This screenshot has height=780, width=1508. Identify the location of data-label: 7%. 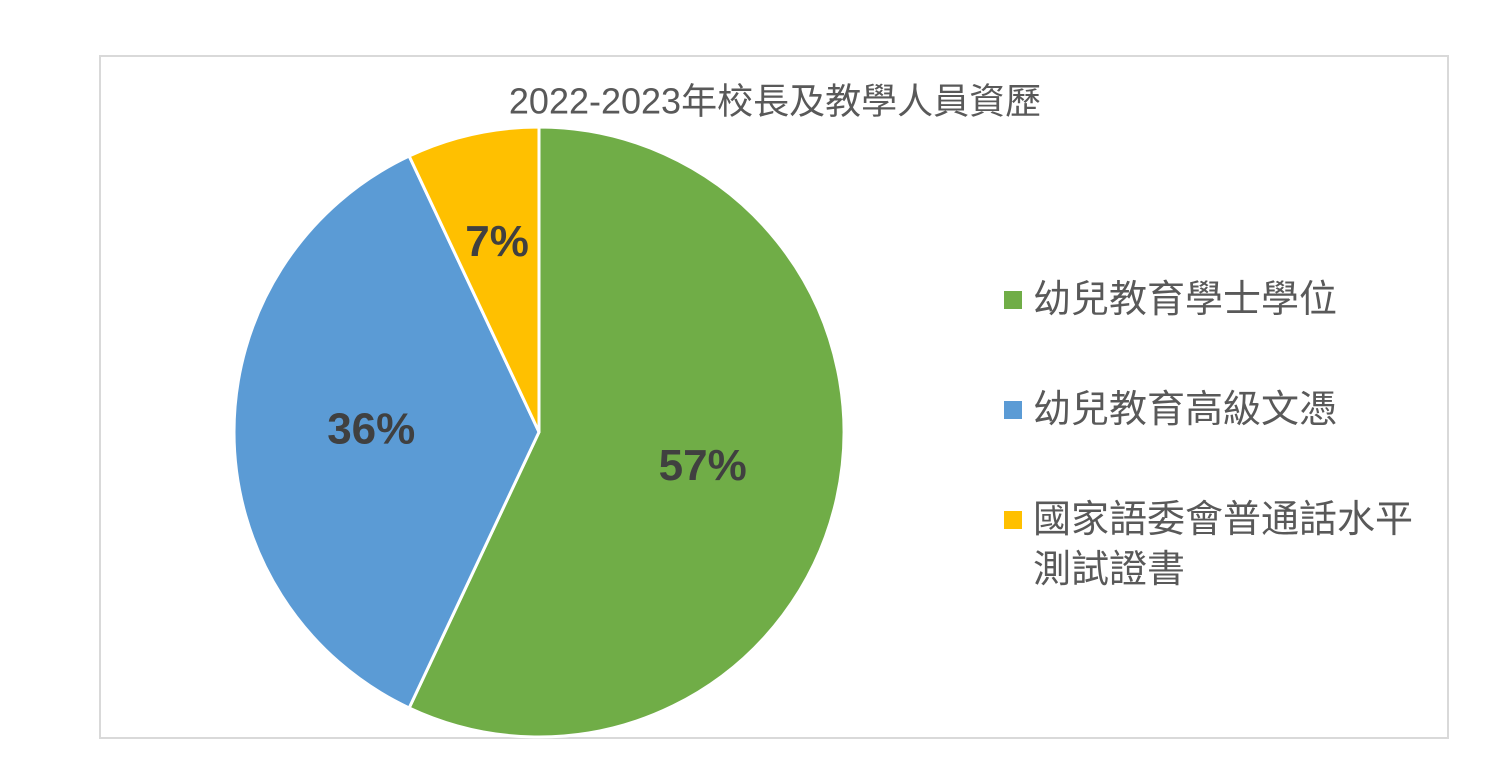
(497, 241).